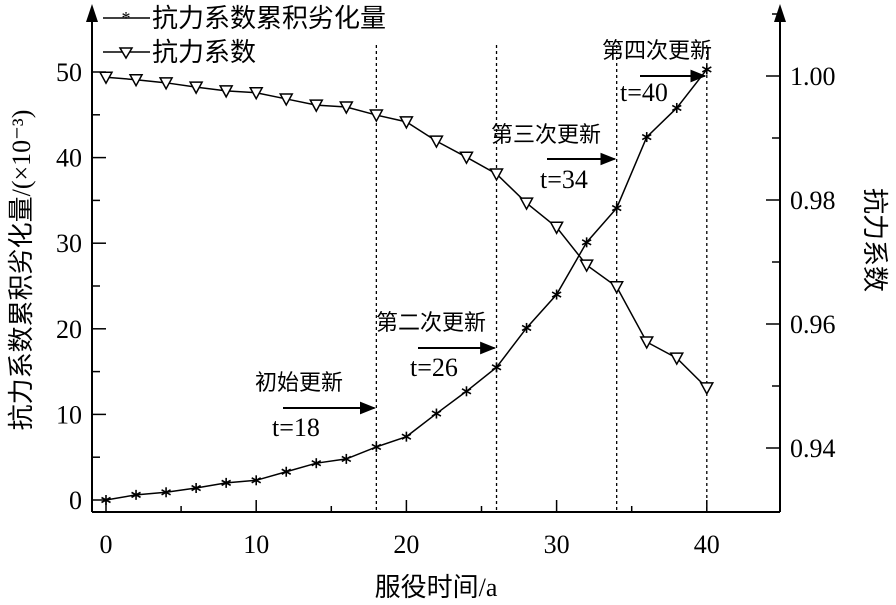  I want to click on y-tick-label-right: 0.96, so click(813, 324).